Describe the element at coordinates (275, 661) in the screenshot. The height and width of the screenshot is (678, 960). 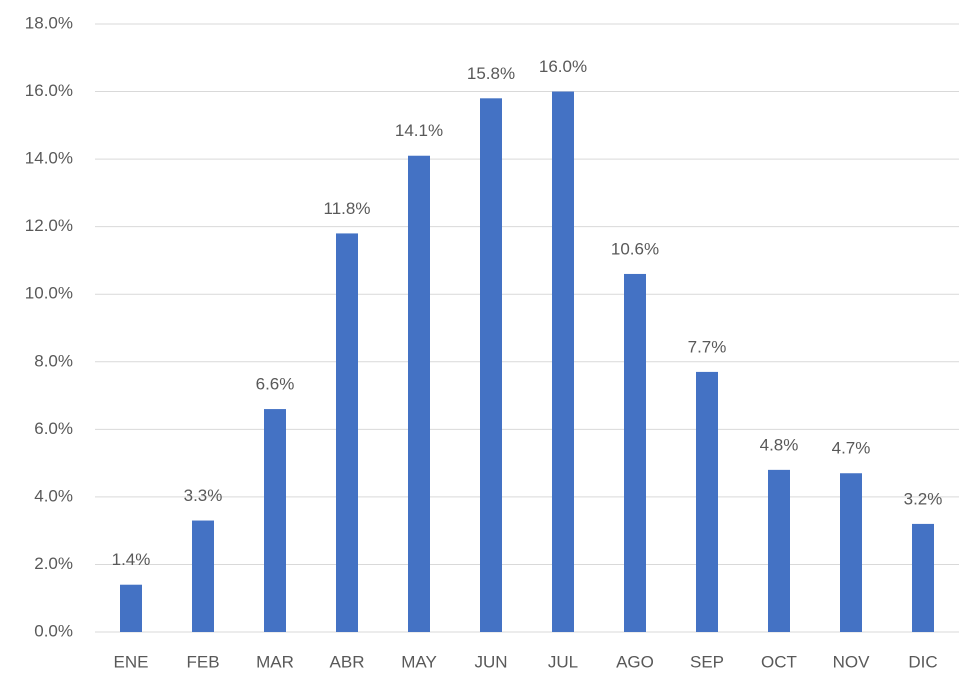
I see `x-tick-label: MAR` at that location.